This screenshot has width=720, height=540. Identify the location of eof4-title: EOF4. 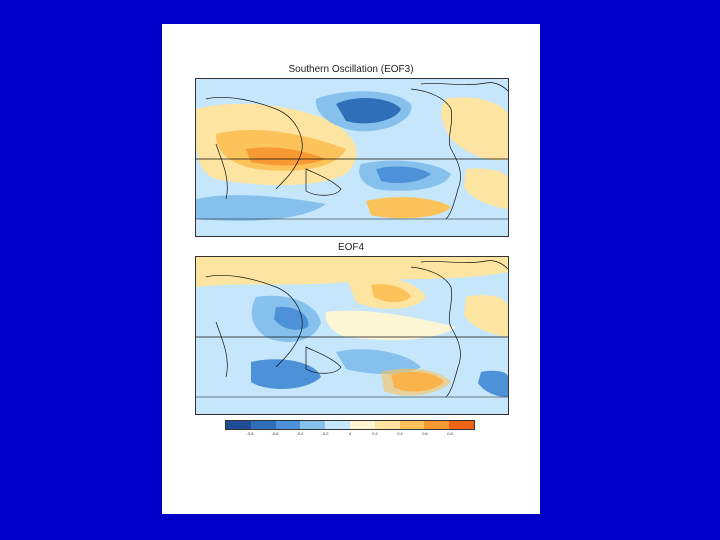
(351, 247).